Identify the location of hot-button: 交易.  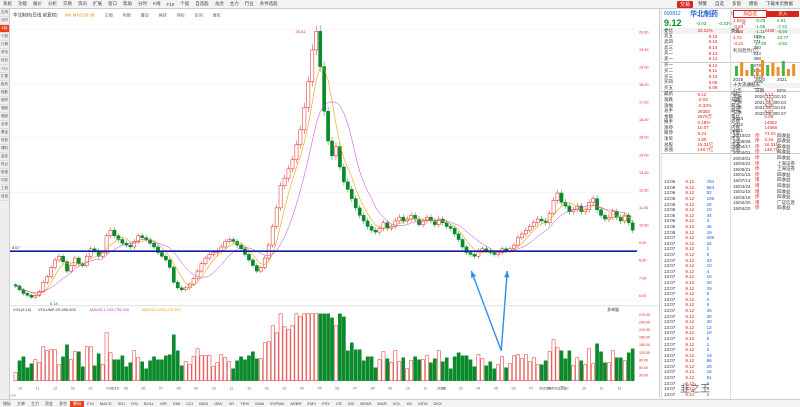
(684, 4).